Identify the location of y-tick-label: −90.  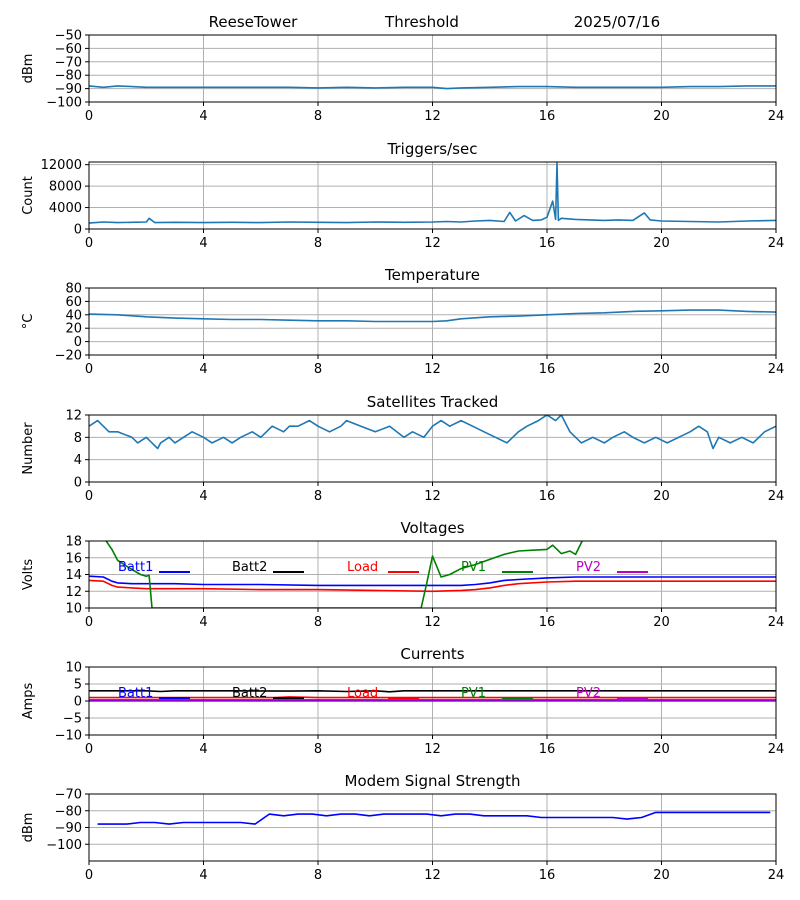
(68, 89).